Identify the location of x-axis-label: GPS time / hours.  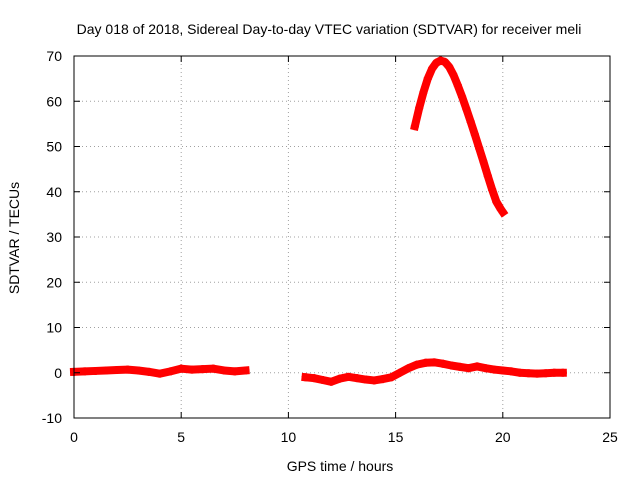
(340, 466).